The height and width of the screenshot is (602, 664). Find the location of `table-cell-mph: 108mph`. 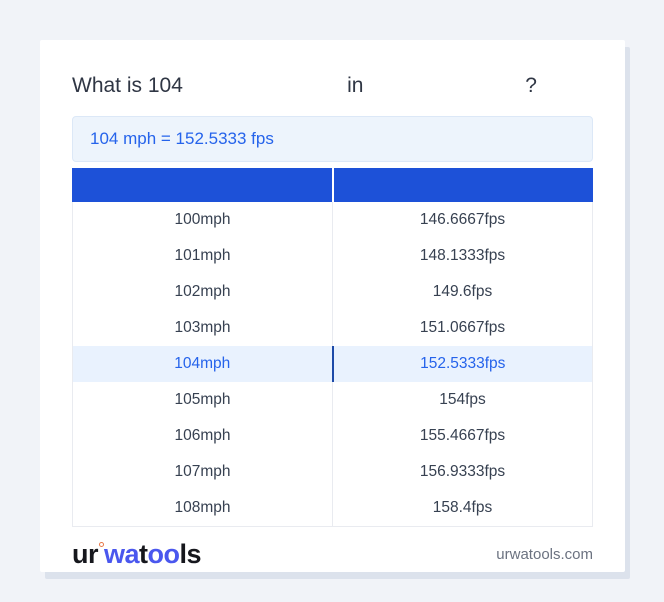

table-cell-mph: 108mph is located at coordinates (203, 508).